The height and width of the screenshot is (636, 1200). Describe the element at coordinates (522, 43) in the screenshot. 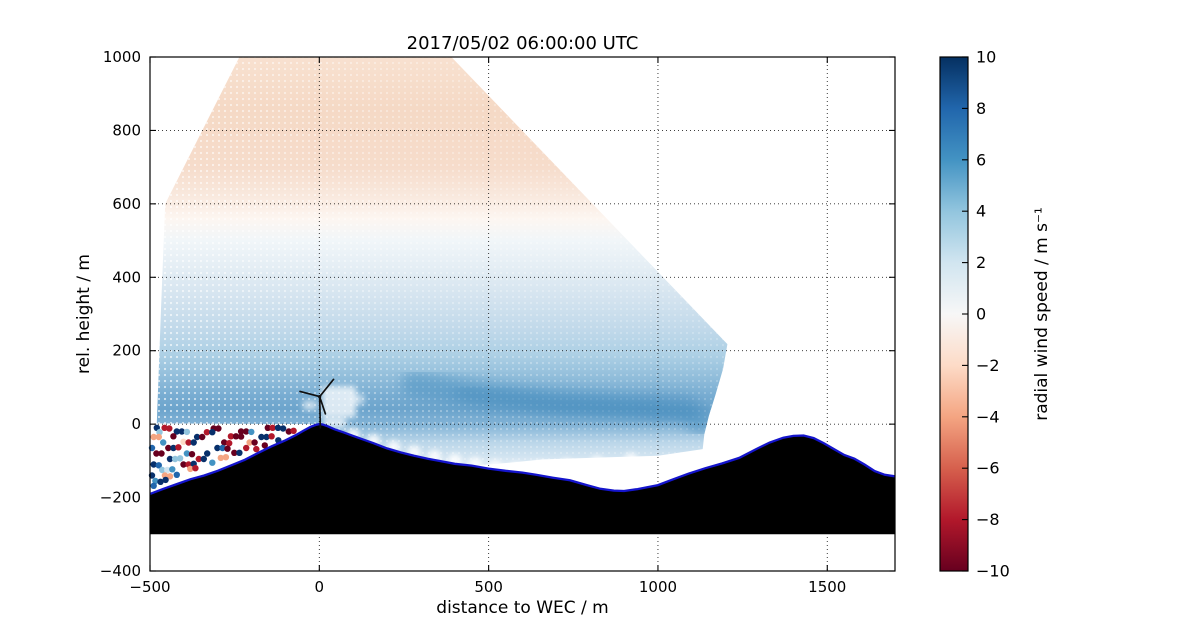

I see `plot-title: 2017/05/02 06:00:00 UTC` at that location.